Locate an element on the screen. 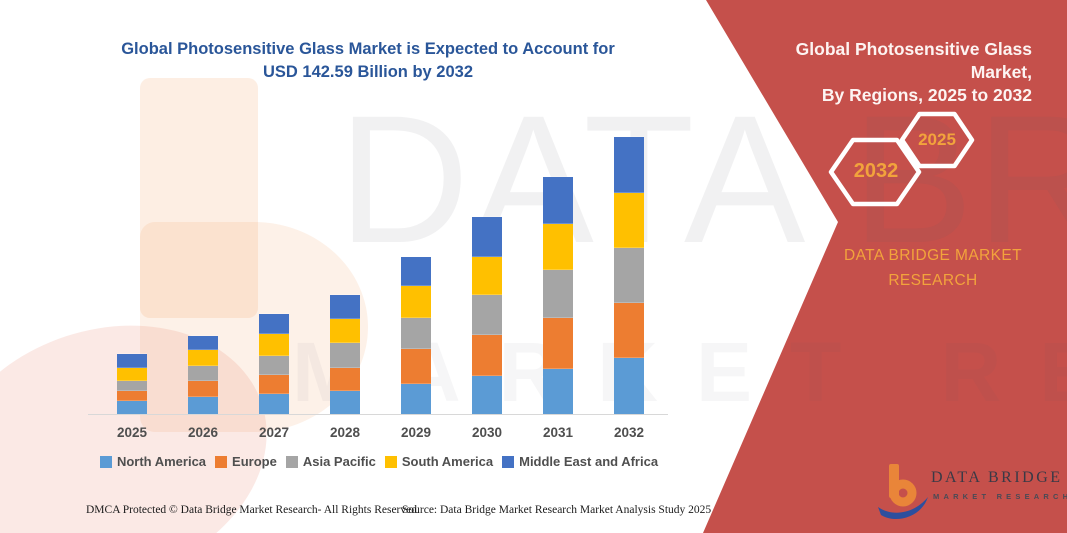  segment-asia-pacific-2027 is located at coordinates (274, 365).